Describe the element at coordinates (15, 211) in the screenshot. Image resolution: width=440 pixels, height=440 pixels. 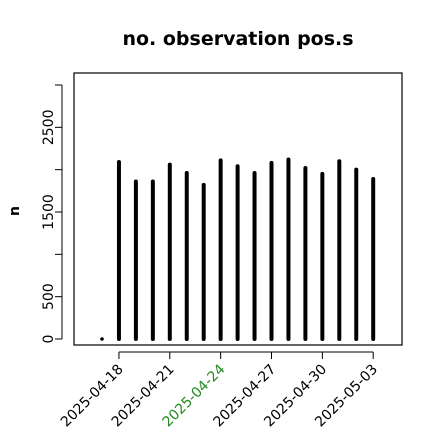
I see `y-axis-label: n` at that location.